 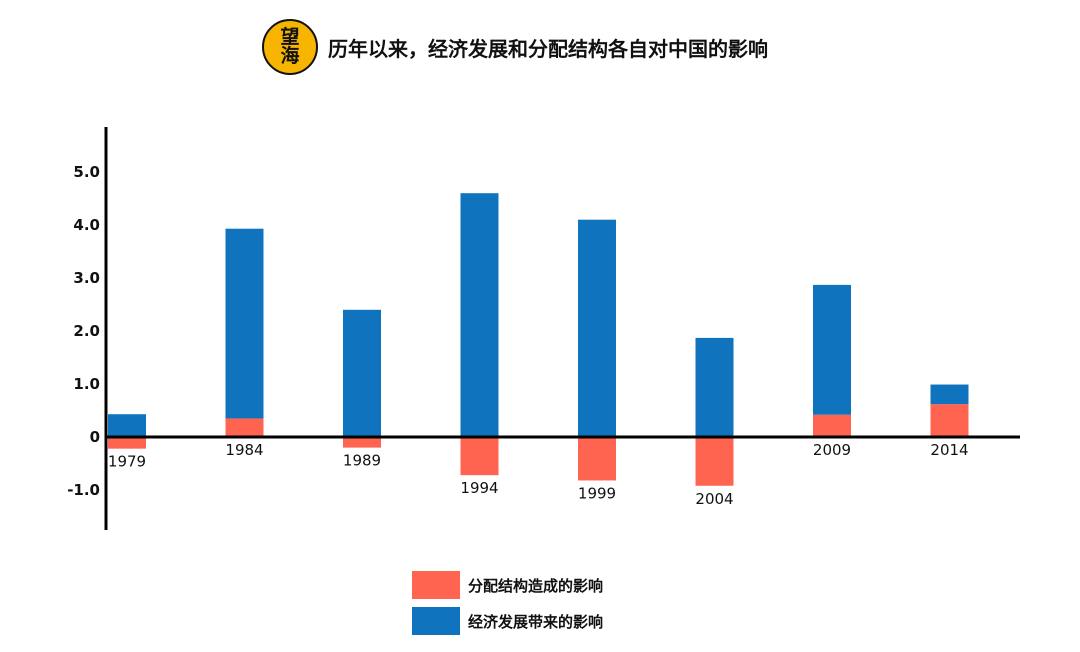 I want to click on x-label-2014: 2014, so click(x=949, y=450).